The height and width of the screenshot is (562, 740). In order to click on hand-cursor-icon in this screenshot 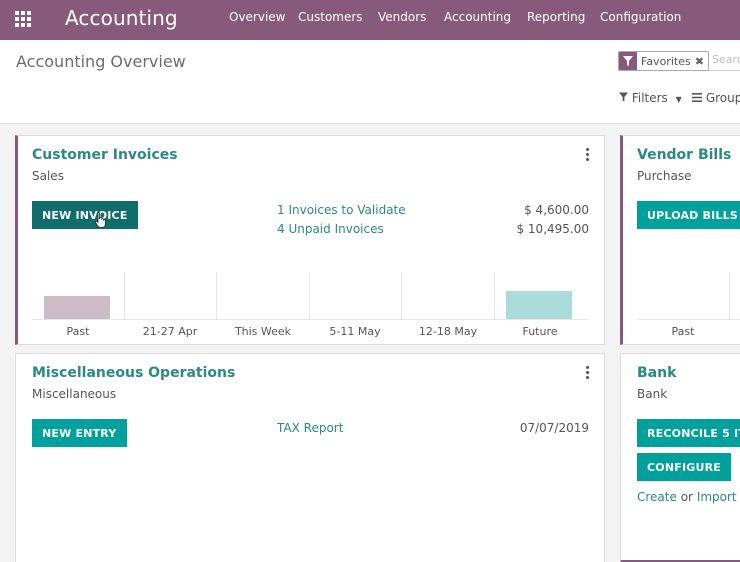, I will do `click(101, 220)`.